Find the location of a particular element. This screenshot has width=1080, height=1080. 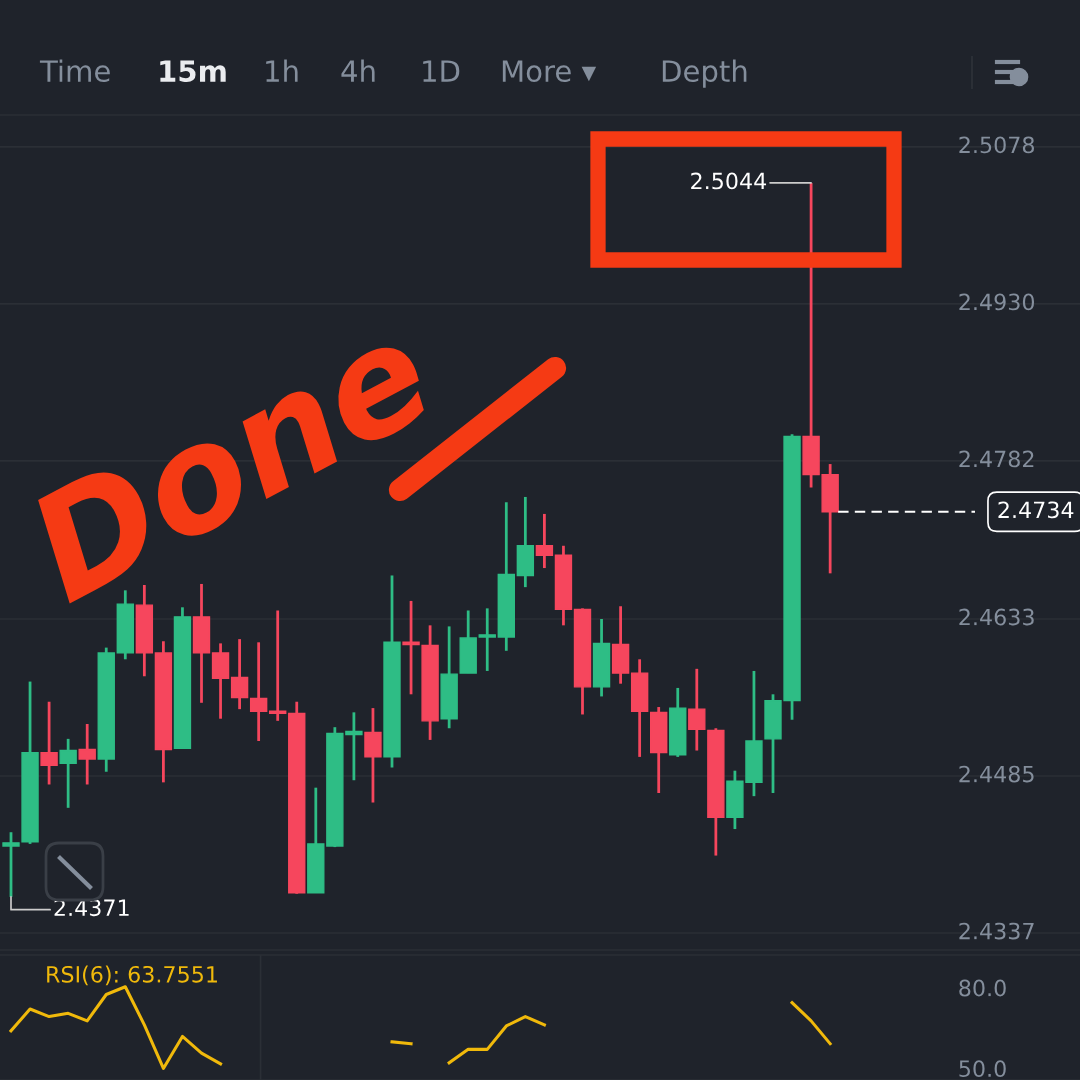

annotation: RSI(6): 63.7551 is located at coordinates (132, 975).